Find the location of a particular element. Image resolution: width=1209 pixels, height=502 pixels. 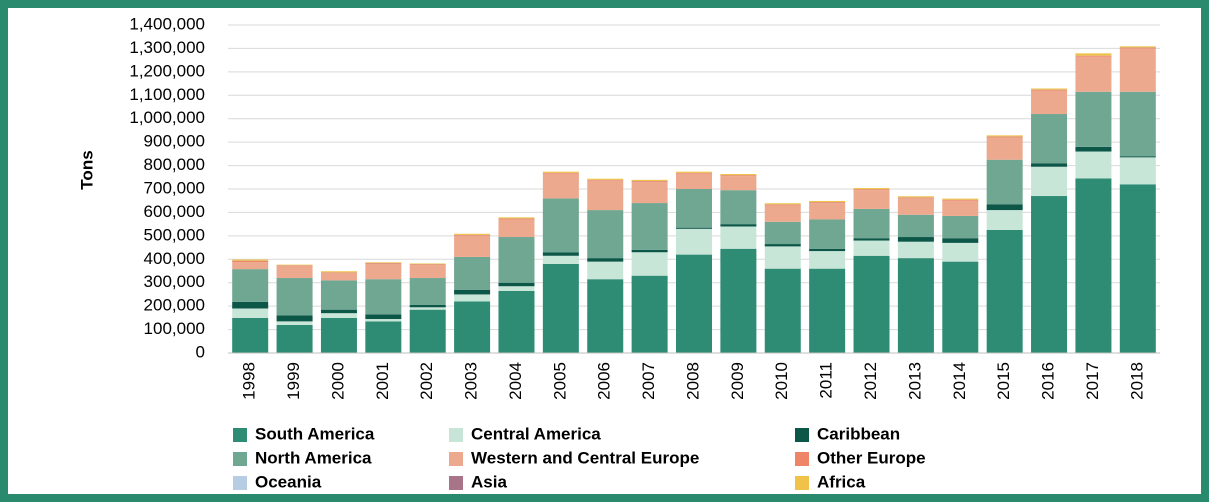

x-tick-label: 2008 is located at coordinates (692, 381).